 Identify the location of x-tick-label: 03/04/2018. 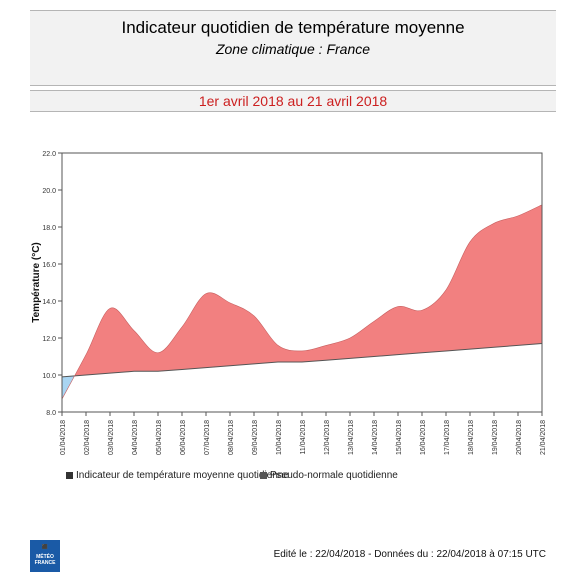
(111, 437).